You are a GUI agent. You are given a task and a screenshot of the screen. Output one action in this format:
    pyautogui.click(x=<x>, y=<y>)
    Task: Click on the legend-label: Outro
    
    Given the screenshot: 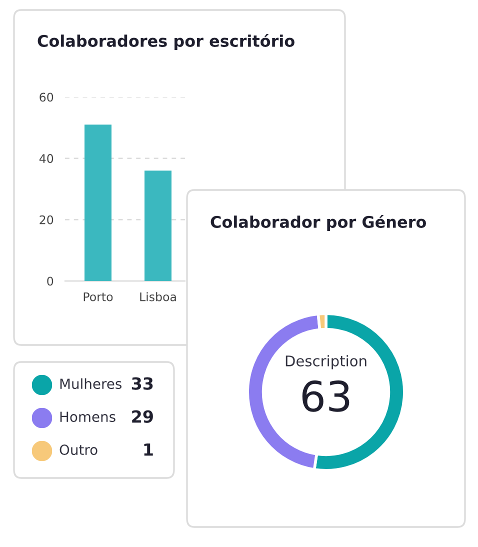 What is the action you would take?
    pyautogui.click(x=79, y=450)
    